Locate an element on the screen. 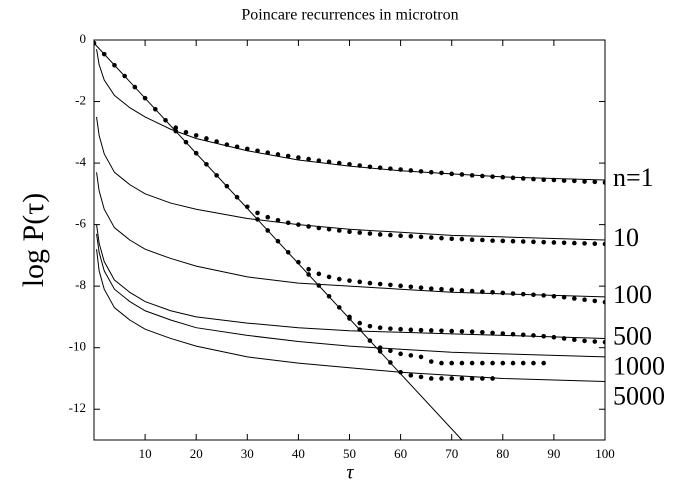 This screenshot has width=692, height=485. x-tick-label: 80 is located at coordinates (502, 453).